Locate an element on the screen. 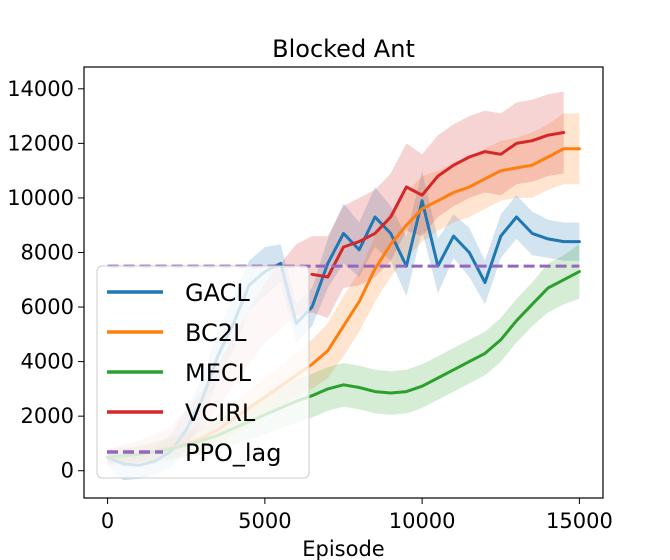 This screenshot has height=560, width=670. chart-title: Blocked Ant is located at coordinates (343, 49).